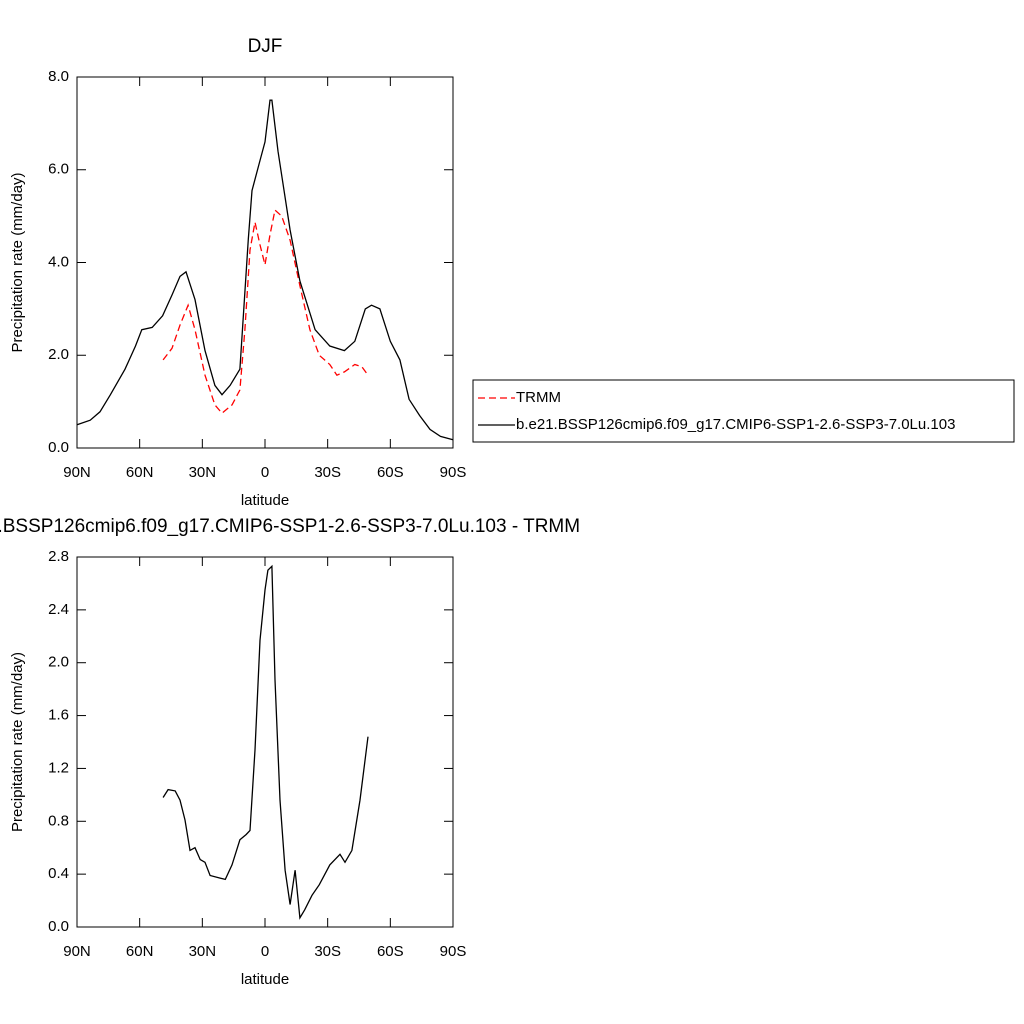 This screenshot has height=1024, width=1024. I want to click on chart-title: DJF, so click(265, 46).